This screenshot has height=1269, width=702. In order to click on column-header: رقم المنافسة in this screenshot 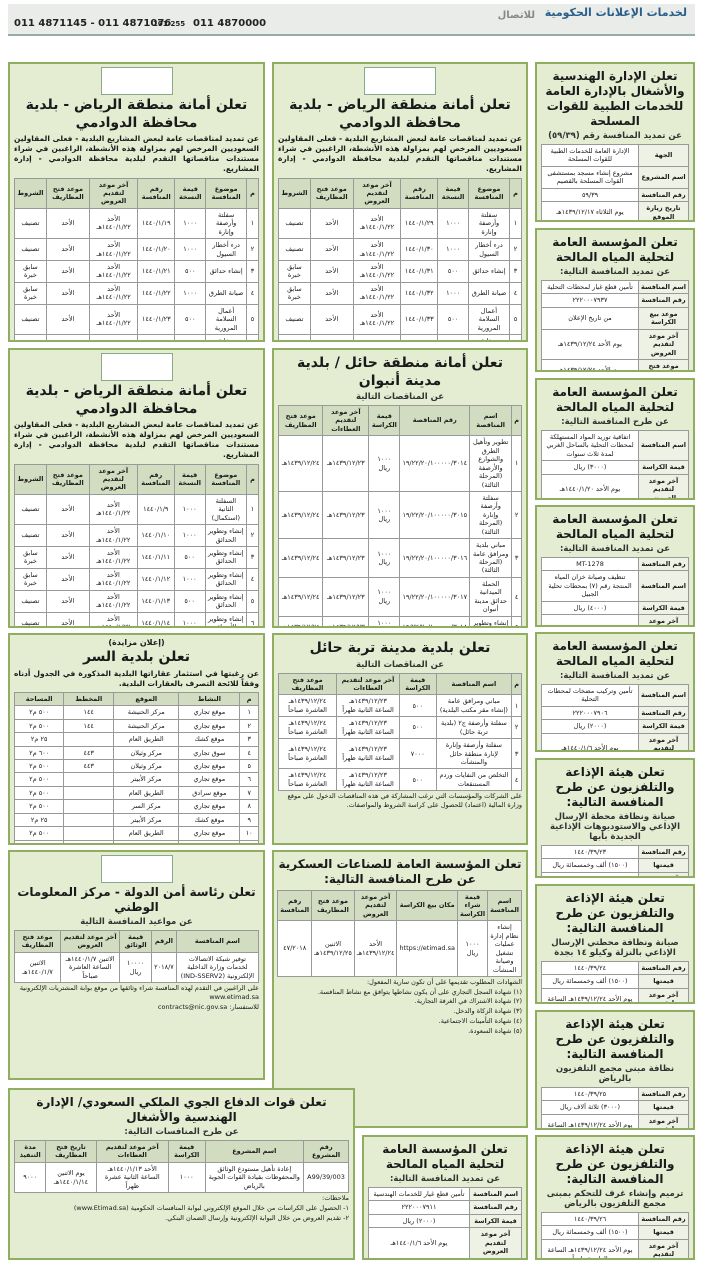, I will do `click(155, 479)`.